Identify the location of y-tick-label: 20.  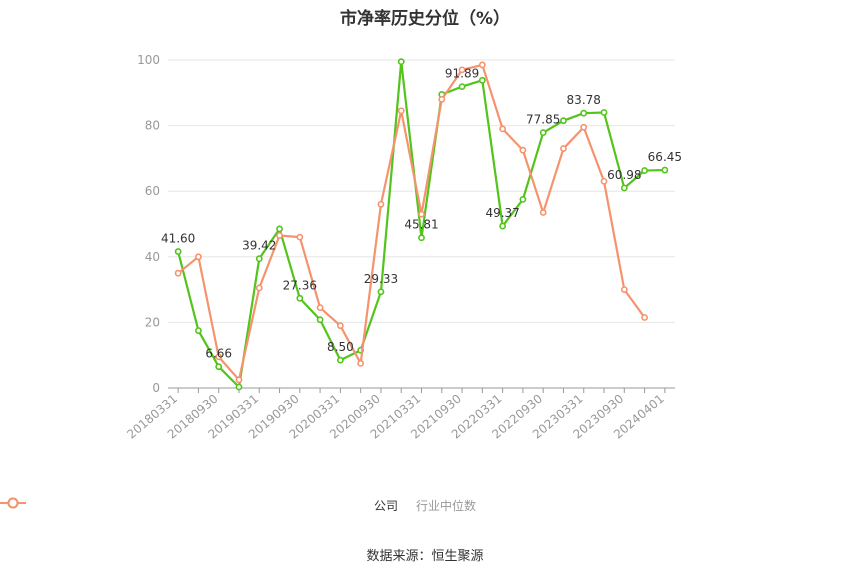
(152, 322).